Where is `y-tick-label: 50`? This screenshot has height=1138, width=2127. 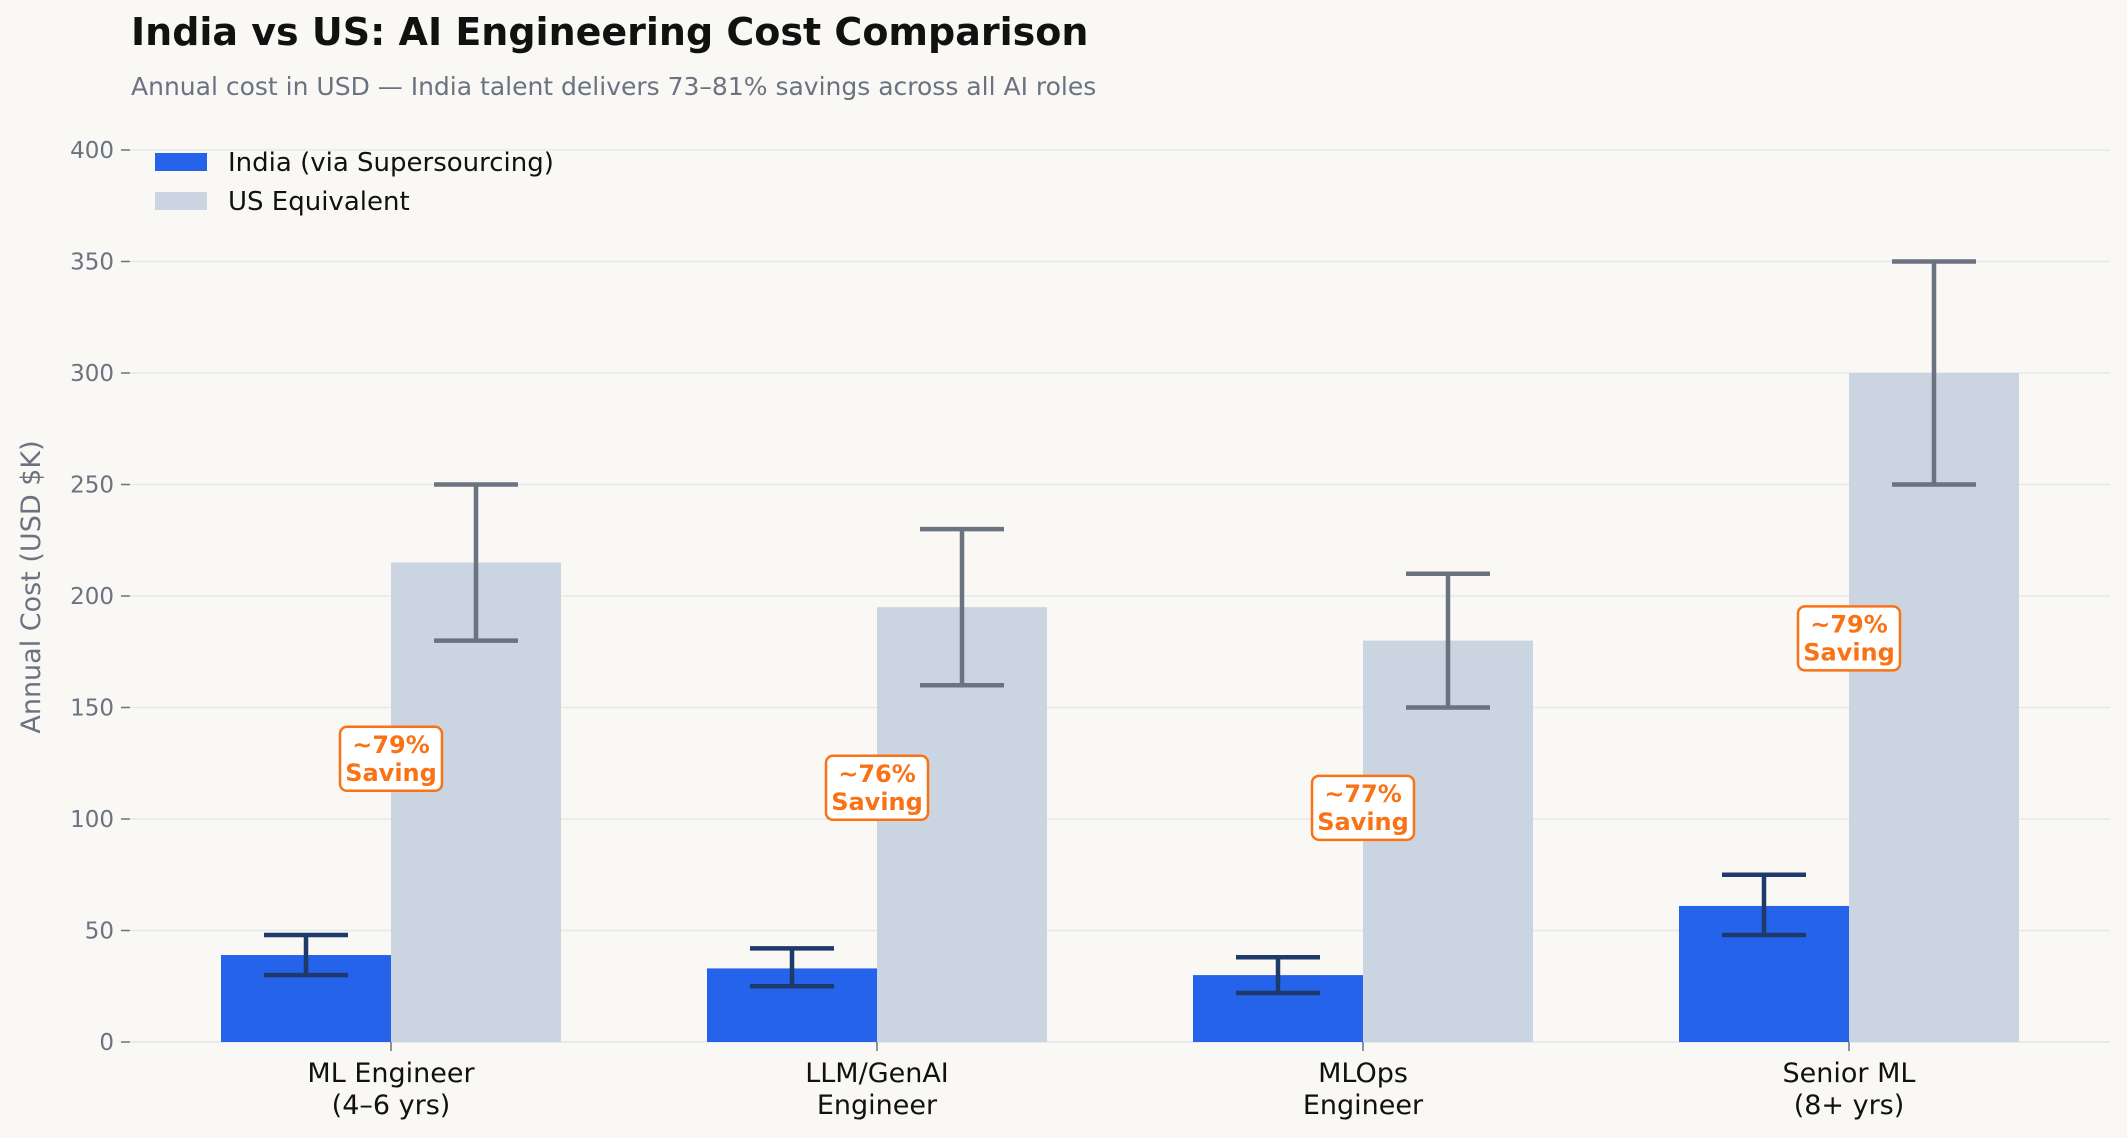 y-tick-label: 50 is located at coordinates (99, 932).